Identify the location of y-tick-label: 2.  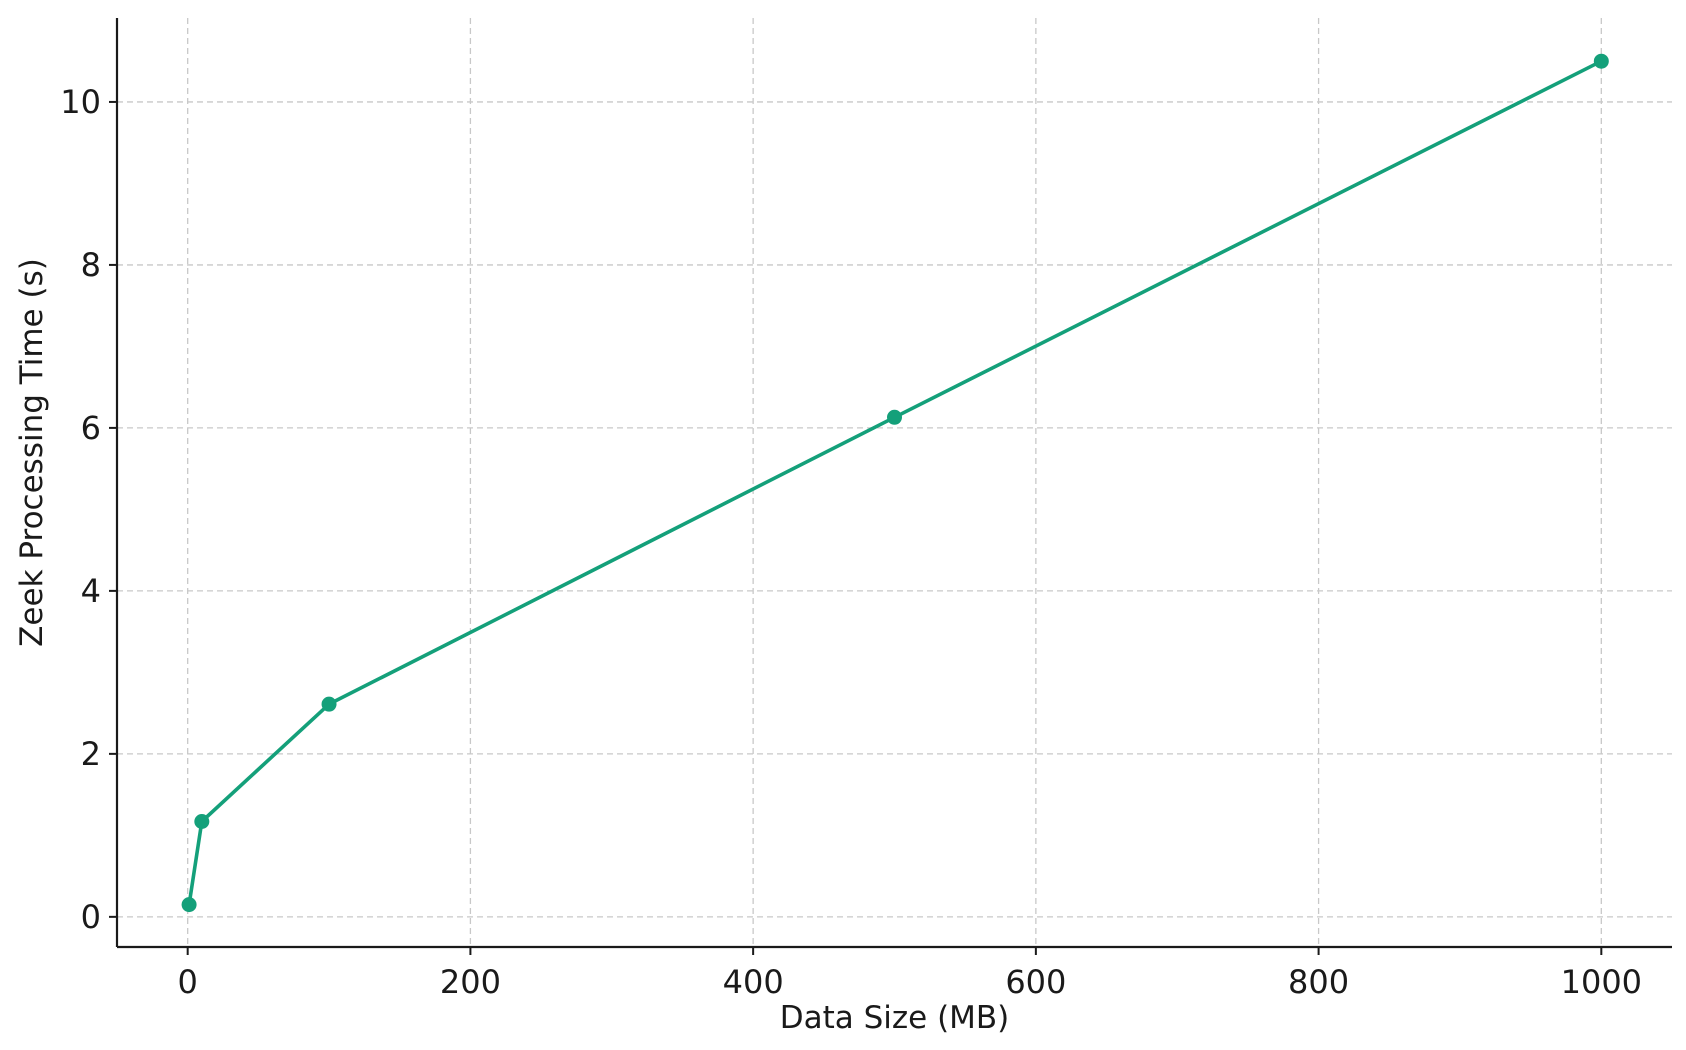
(91, 754).